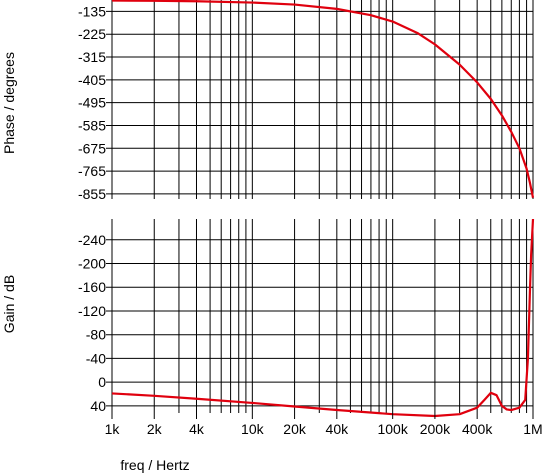 This screenshot has height=475, width=545. What do you see at coordinates (477, 429) in the screenshot?
I see `x-tick-label: 400k` at bounding box center [477, 429].